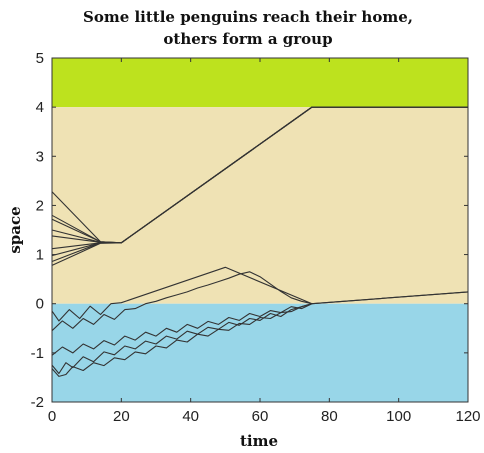 This screenshot has height=453, width=484. Describe the element at coordinates (329, 416) in the screenshot. I see `x-tick-label: 80` at that location.